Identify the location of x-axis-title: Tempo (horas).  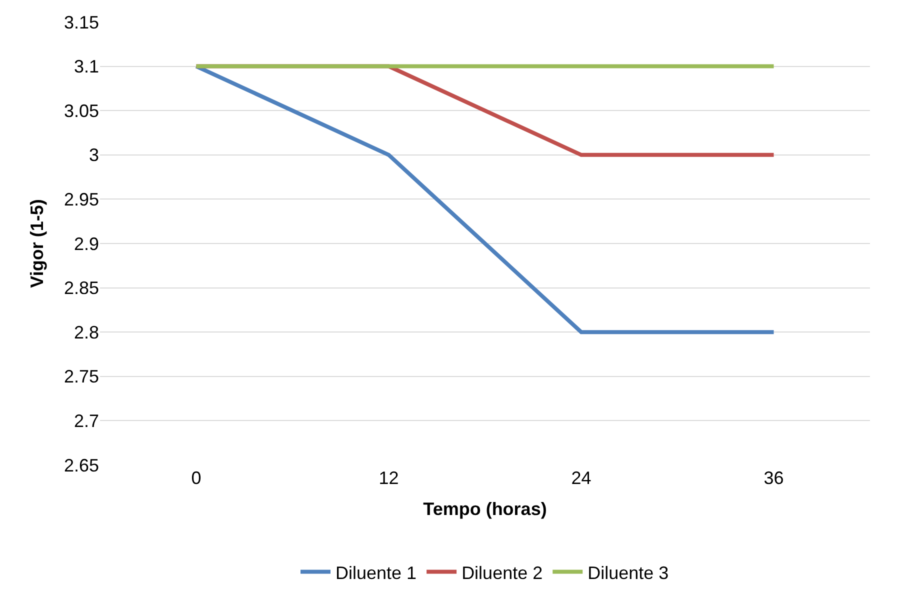
(485, 509).